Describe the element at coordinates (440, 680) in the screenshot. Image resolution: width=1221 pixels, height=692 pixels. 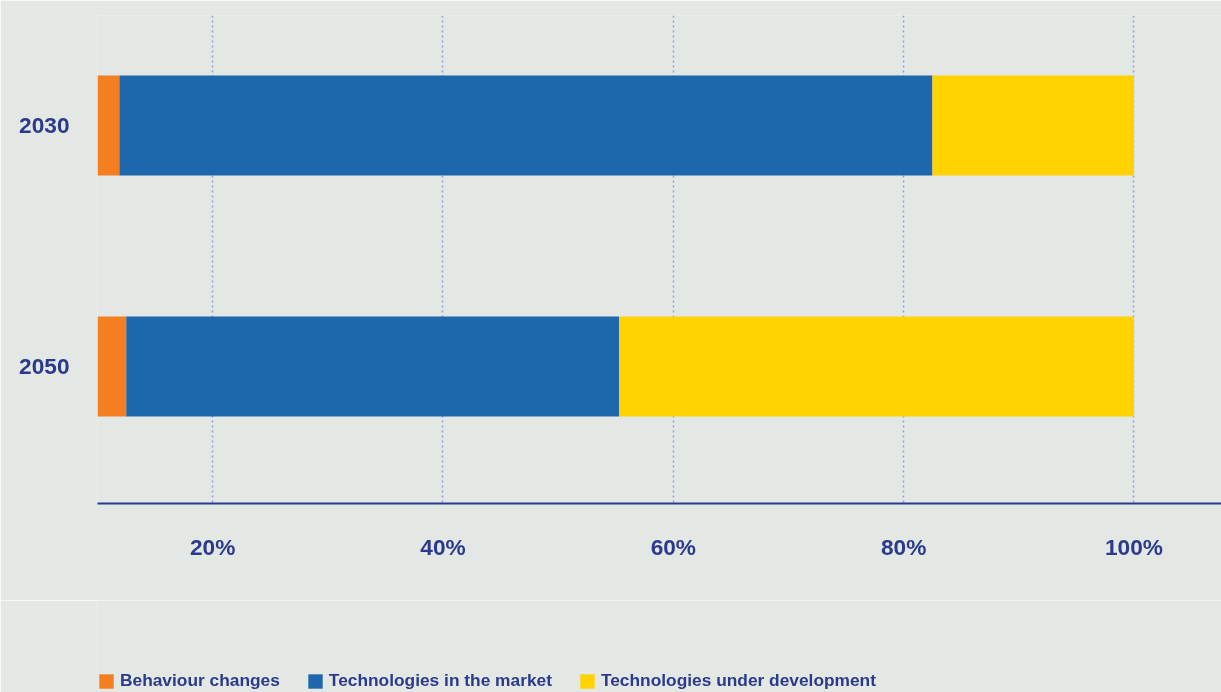
I see `legend-label: Technologies in the market` at that location.